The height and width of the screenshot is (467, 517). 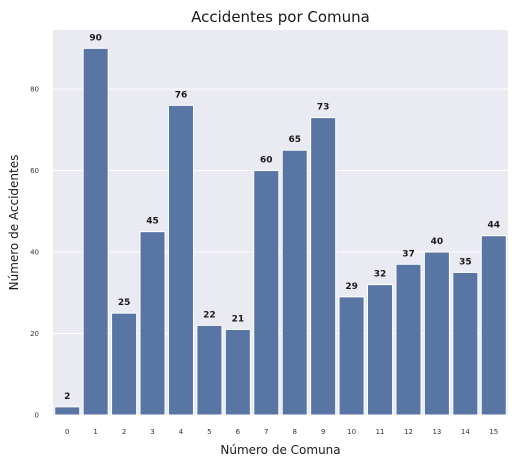 I want to click on data-label: 90, so click(x=95, y=38).